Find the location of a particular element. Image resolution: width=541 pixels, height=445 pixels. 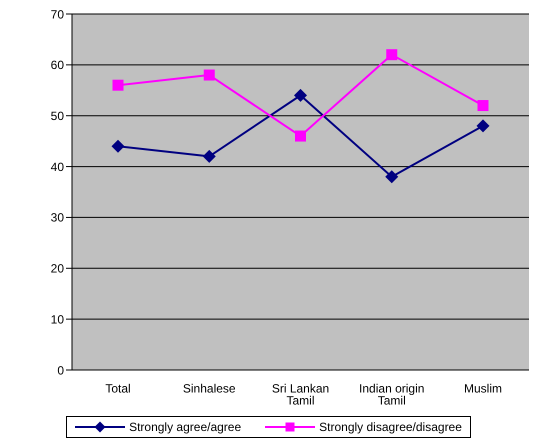

x-tick-label: Sri Lankan Tamil is located at coordinates (301, 395).